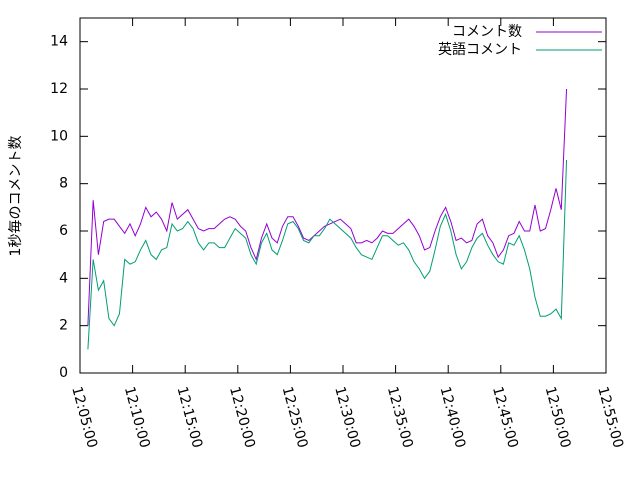  I want to click on y-tick-label: 8, so click(63, 184).